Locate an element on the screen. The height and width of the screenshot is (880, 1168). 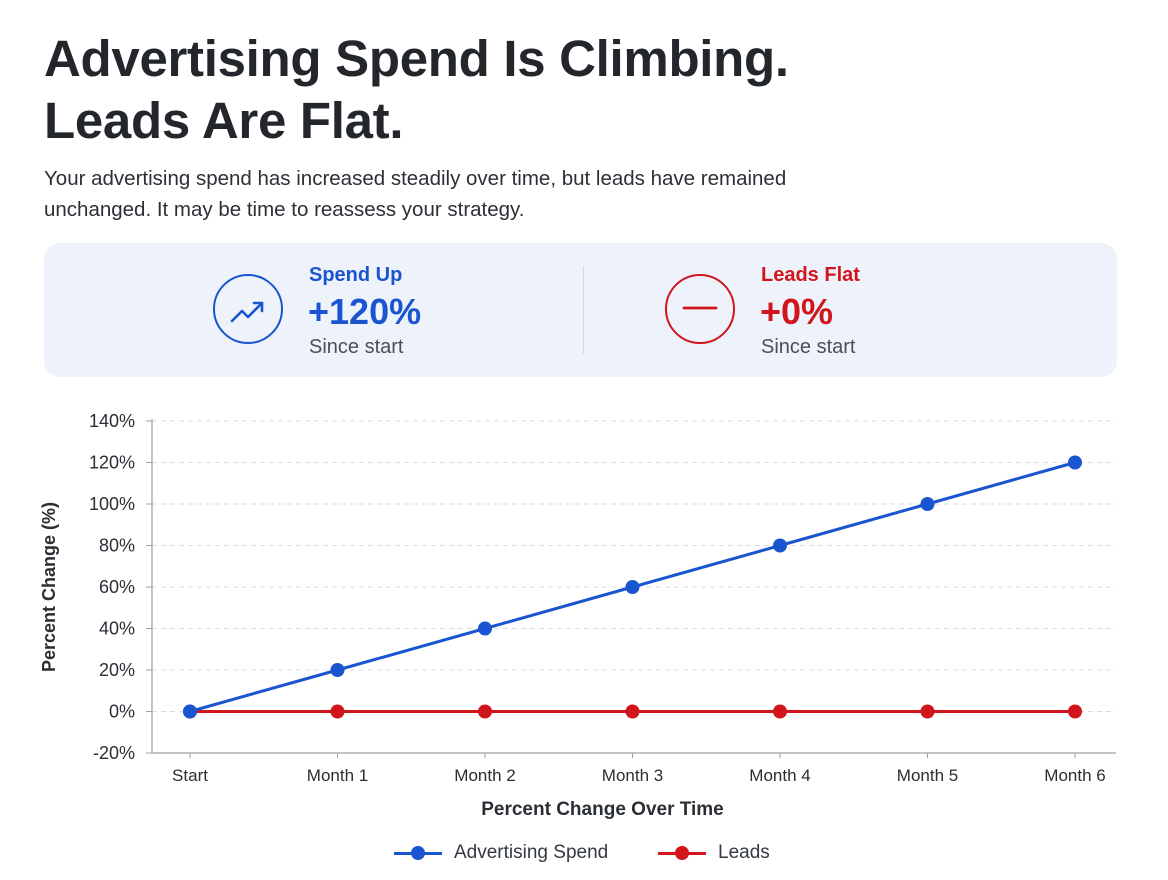
title-line-1: Advertising Spend Is Climbing. is located at coordinates (416, 58).